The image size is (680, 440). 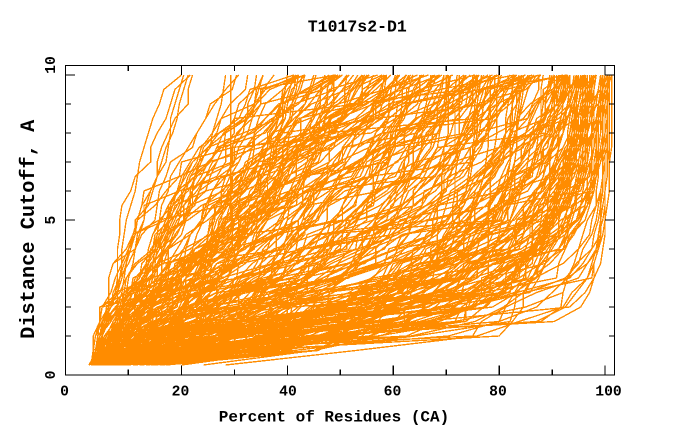 What do you see at coordinates (52, 65) in the screenshot?
I see `svg-text: 10` at bounding box center [52, 65].